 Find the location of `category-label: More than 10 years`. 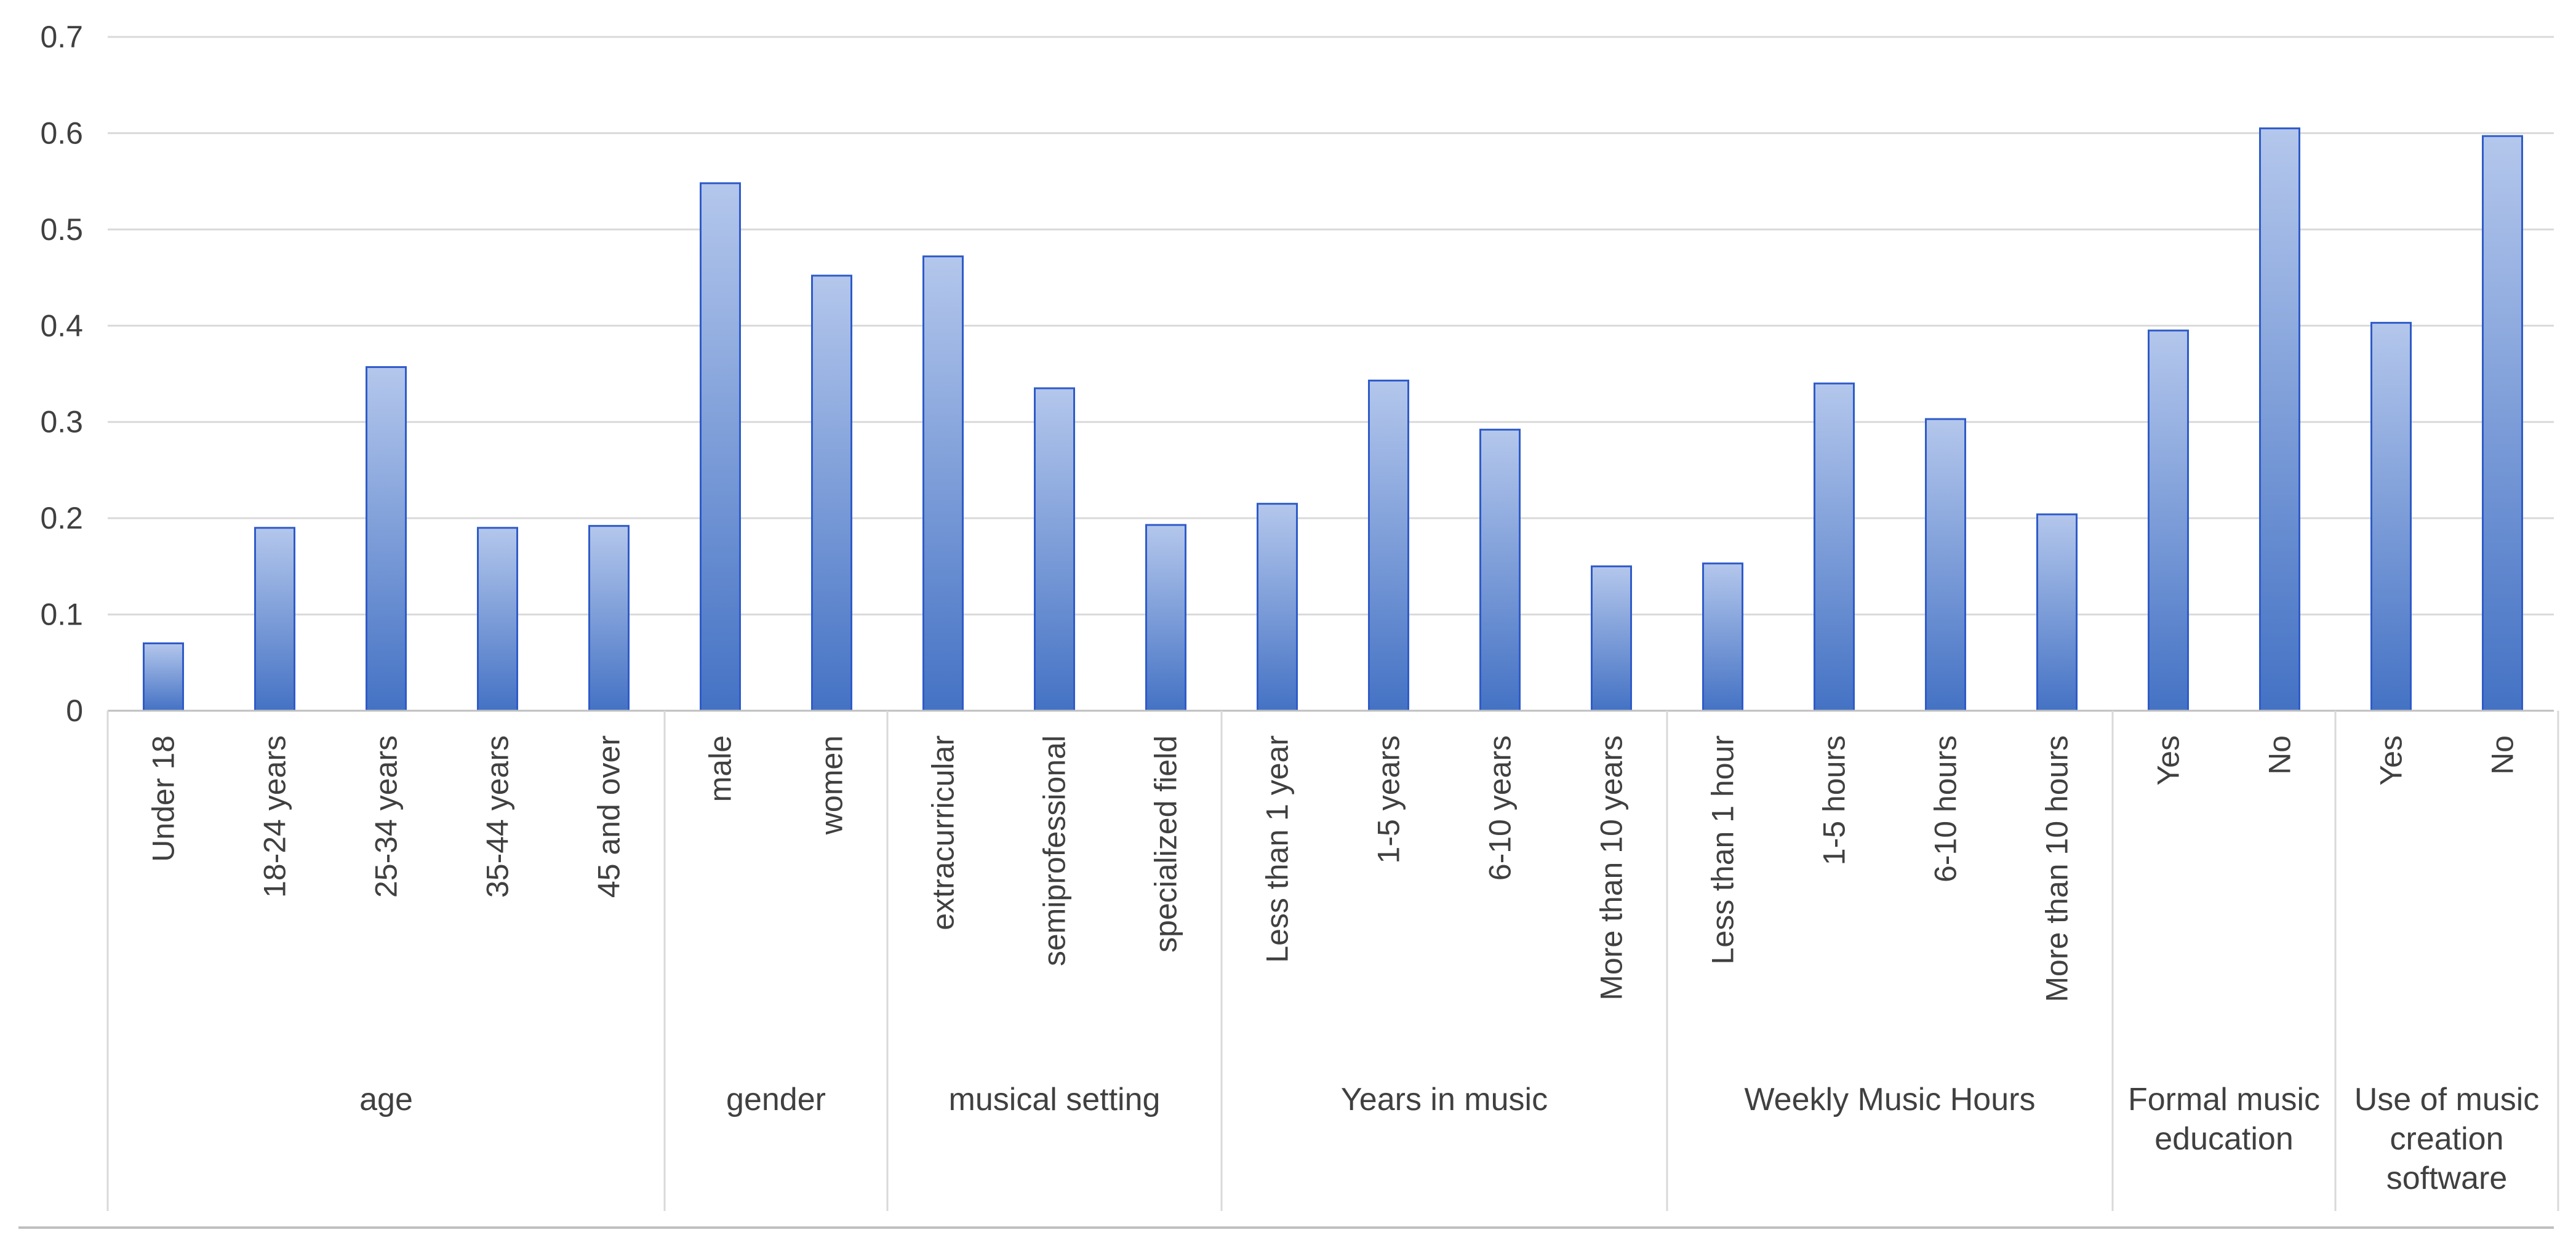

category-label: More than 10 years is located at coordinates (1611, 868).